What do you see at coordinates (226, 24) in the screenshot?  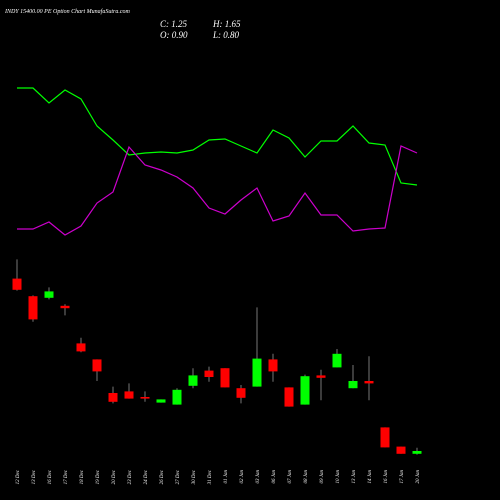 I see `high-text: H: 1.65` at bounding box center [226, 24].